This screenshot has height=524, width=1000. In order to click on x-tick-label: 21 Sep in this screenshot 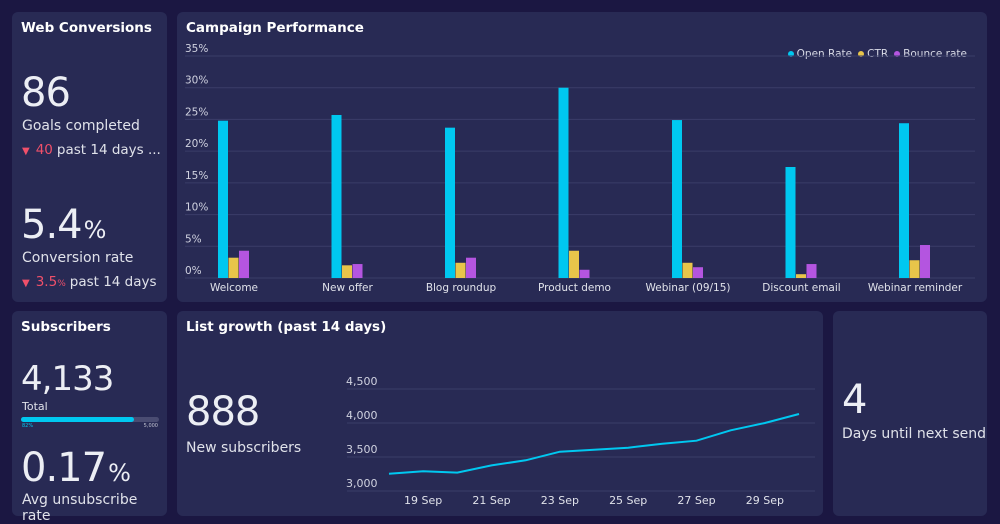, I will do `click(491, 500)`.